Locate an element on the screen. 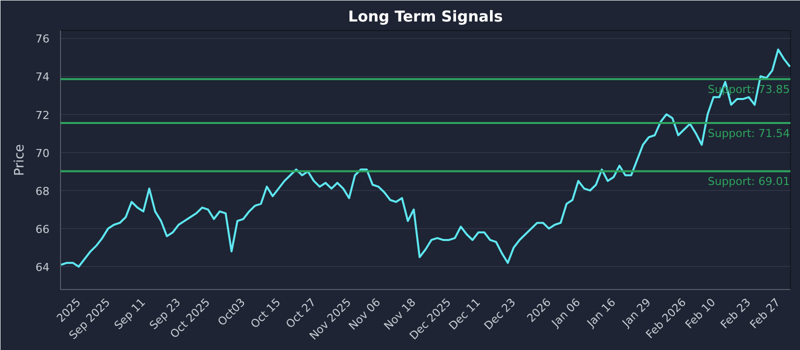  y-axis-title: Price is located at coordinates (20, 160).